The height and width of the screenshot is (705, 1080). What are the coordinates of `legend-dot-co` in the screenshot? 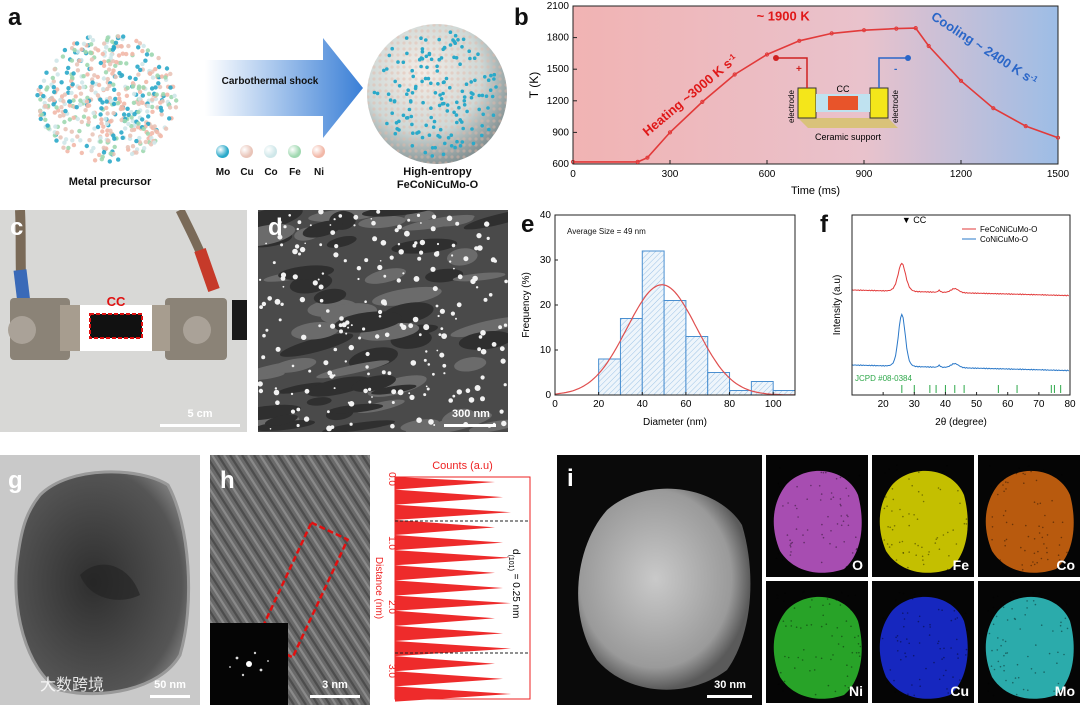 It's located at (270, 151).